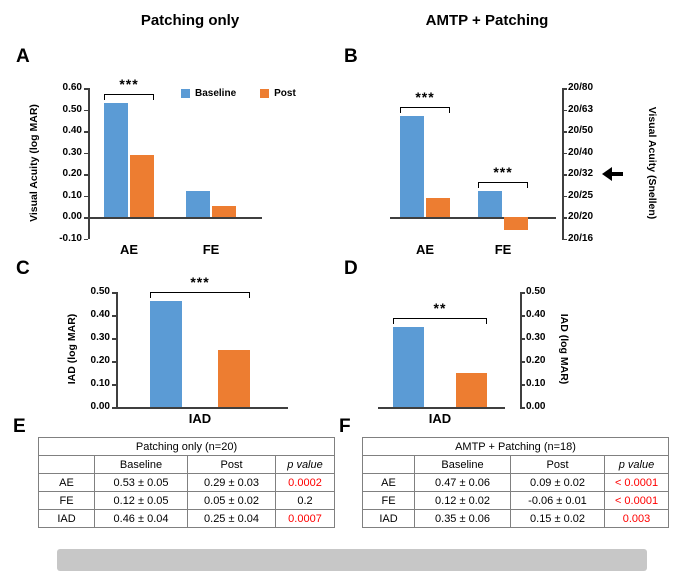 The height and width of the screenshot is (571, 700). What do you see at coordinates (581, 152) in the screenshot?
I see `y-tick-label: 20/40` at bounding box center [581, 152].